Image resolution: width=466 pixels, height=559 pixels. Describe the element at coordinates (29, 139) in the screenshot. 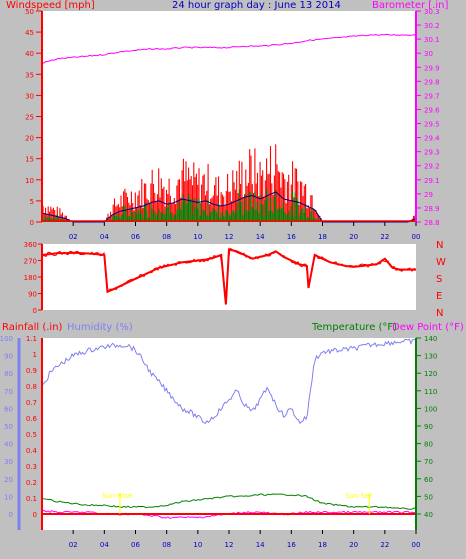

I see `wind-y-tick-label: 20` at that location.